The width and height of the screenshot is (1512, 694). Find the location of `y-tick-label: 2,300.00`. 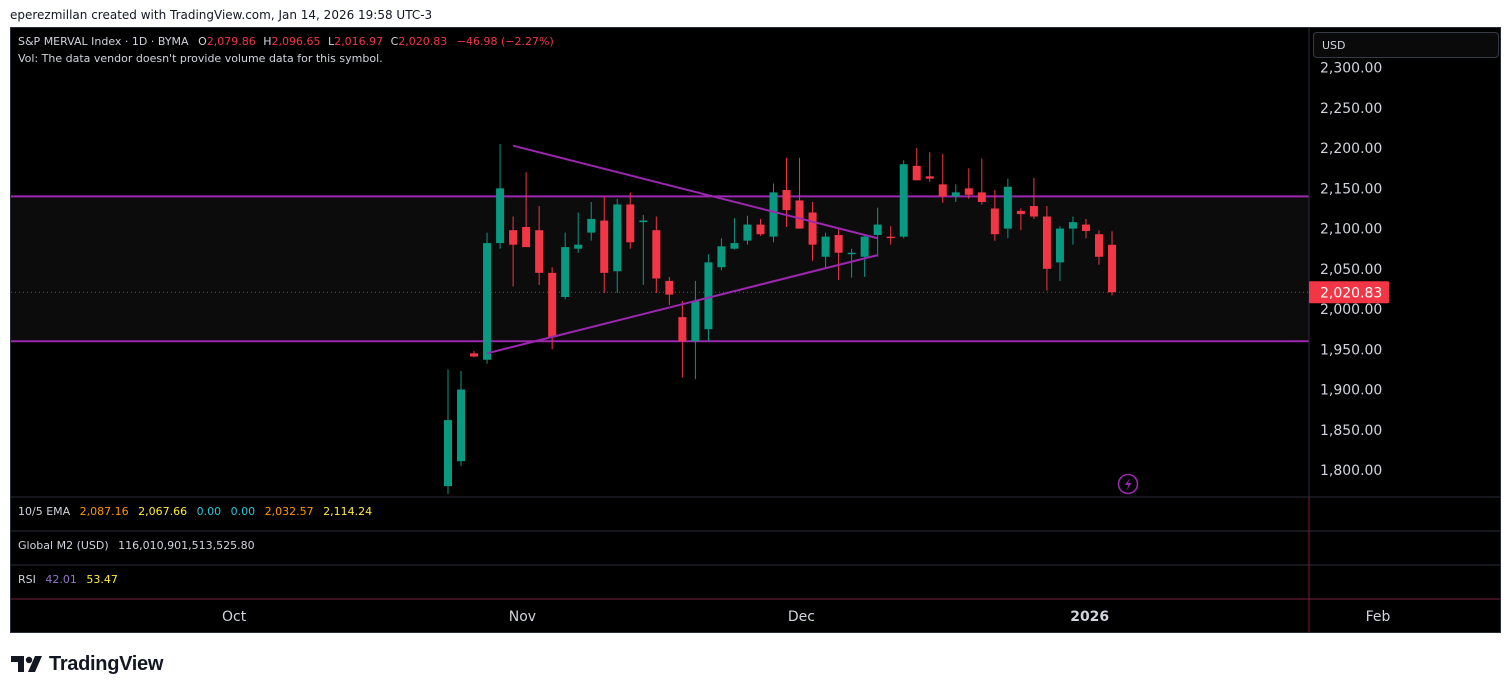

y-tick-label: 2,300.00 is located at coordinates (1351, 69).